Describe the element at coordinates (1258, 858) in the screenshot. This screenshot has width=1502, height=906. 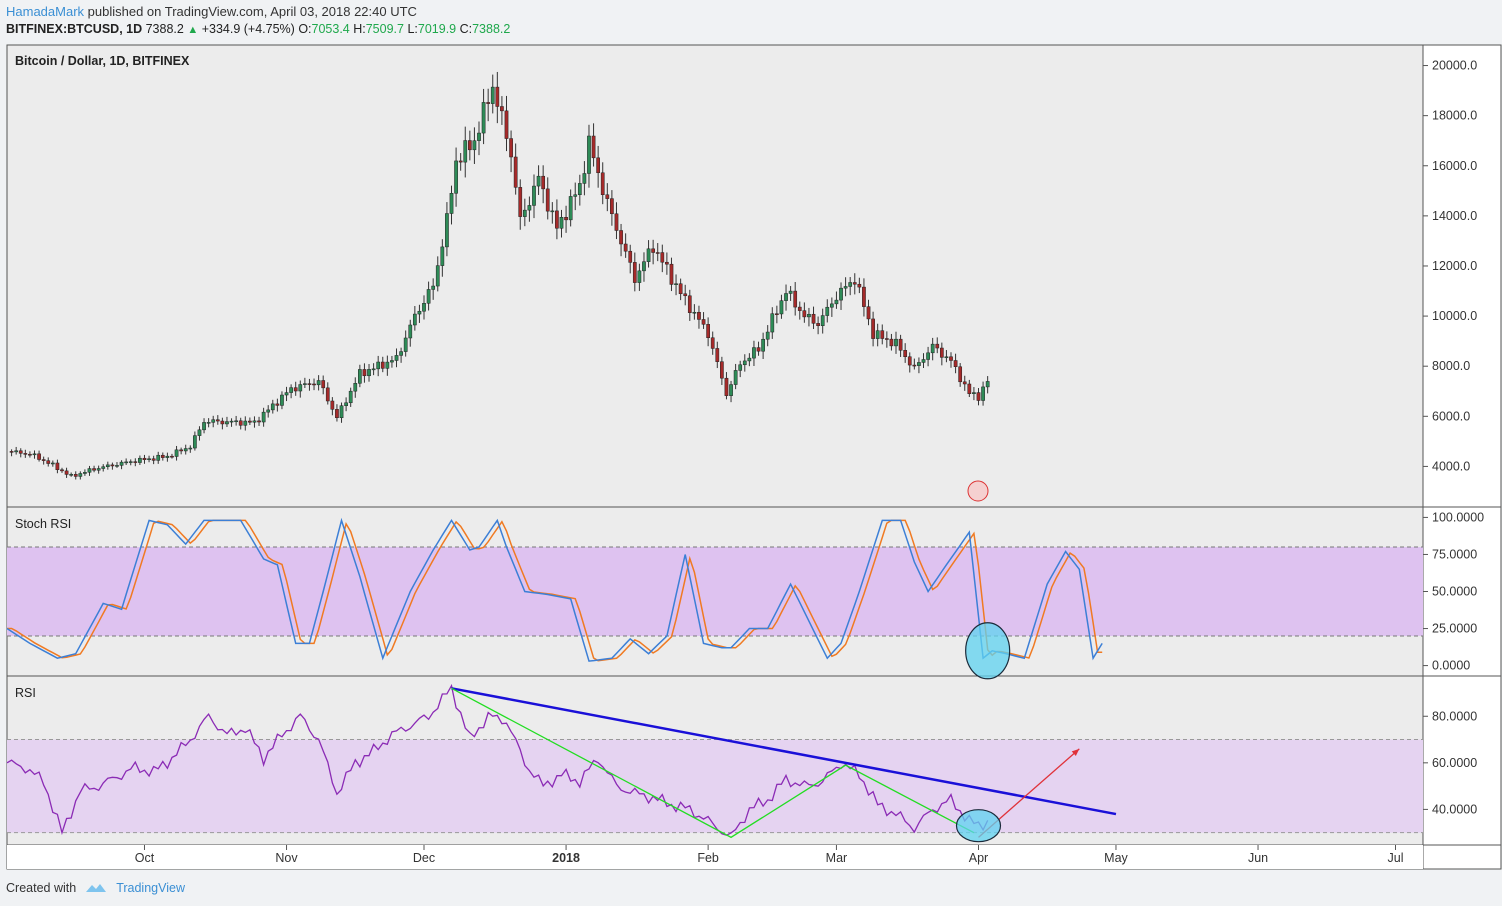
I see `time-tick-label: Jun` at that location.